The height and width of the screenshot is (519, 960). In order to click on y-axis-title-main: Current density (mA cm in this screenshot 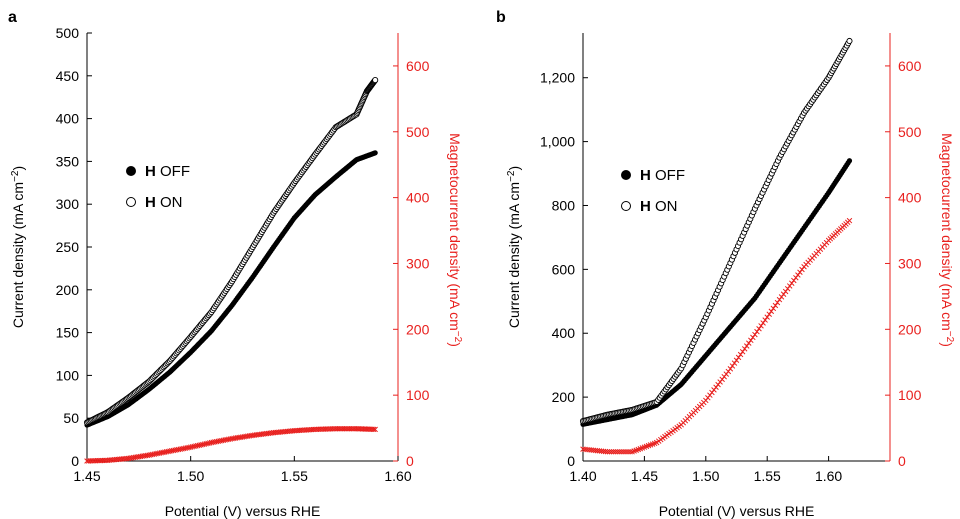, I will do `click(514, 255)`.